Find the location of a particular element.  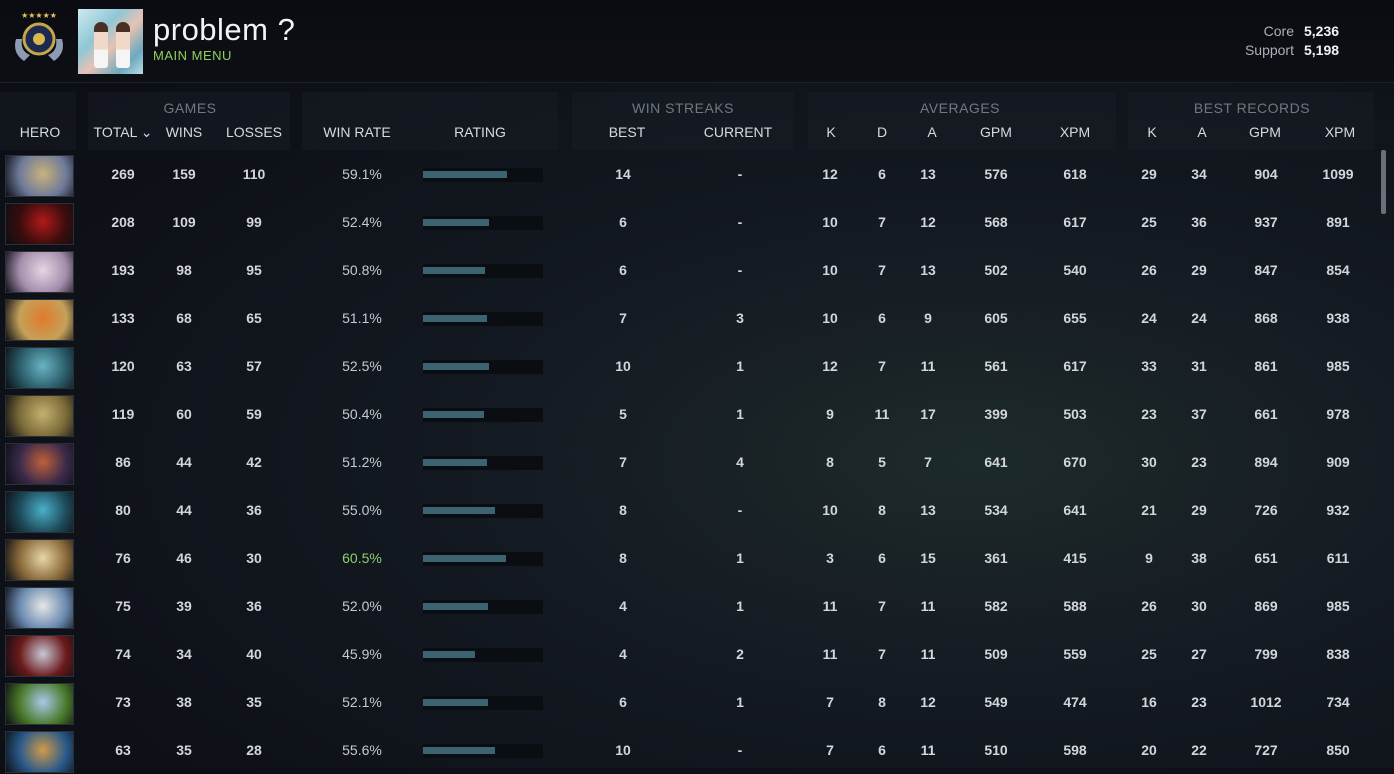

cell-total: 74 is located at coordinates (123, 654).